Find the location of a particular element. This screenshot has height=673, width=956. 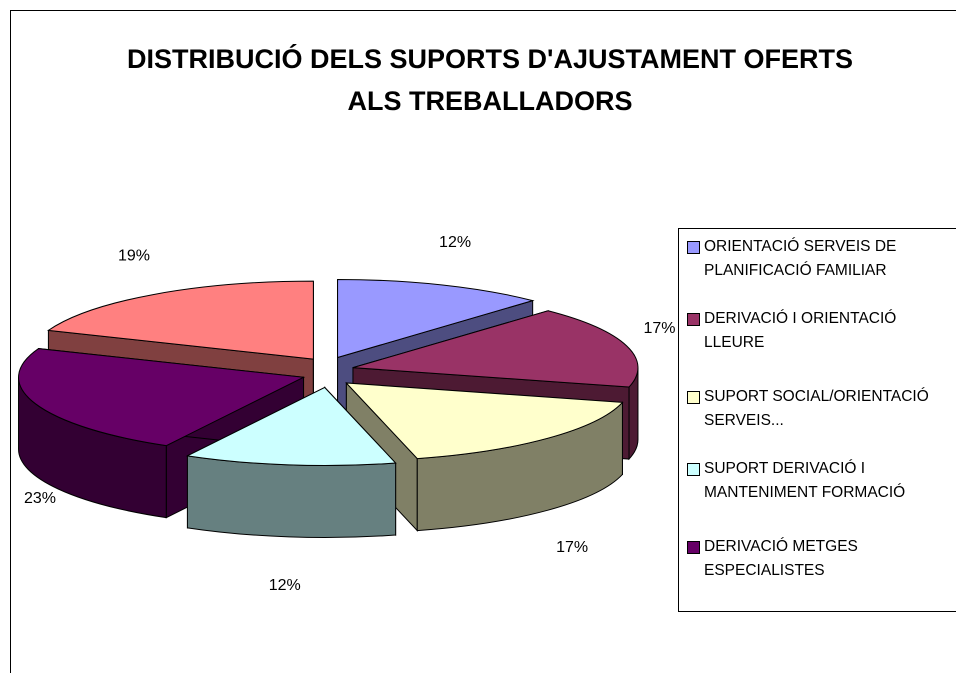

slice is located at coordinates (291, 462).